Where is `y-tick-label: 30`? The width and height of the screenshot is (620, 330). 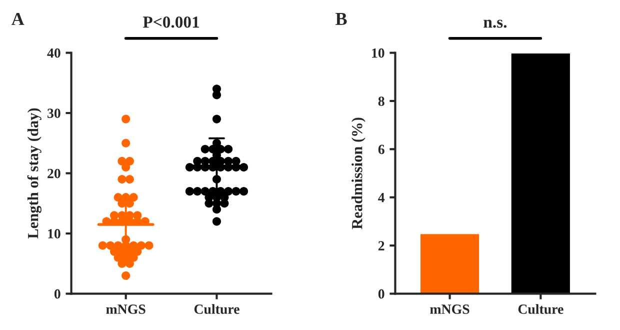
y-tick-label: 30 is located at coordinates (54, 113).